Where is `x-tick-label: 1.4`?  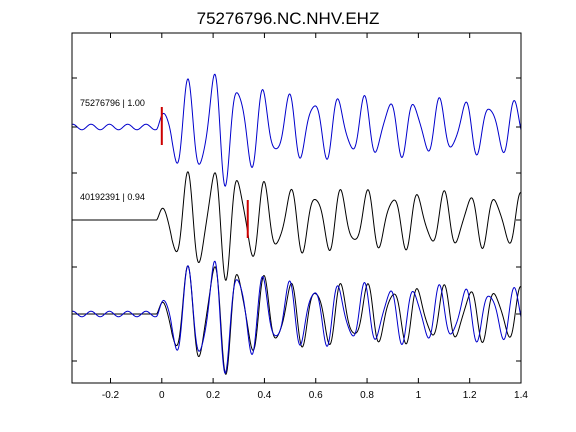
x-tick-label: 1.4 is located at coordinates (521, 395).